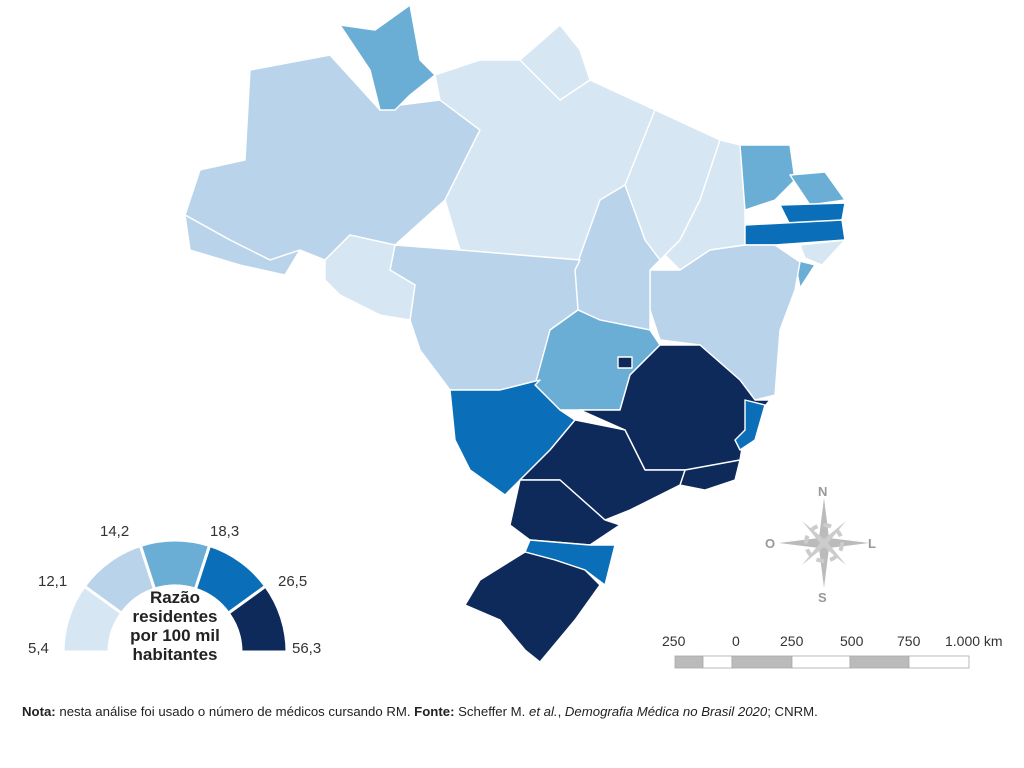 Image resolution: width=1024 pixels, height=768 pixels. Describe the element at coordinates (767, 177) in the screenshot. I see `state-ce` at that location.